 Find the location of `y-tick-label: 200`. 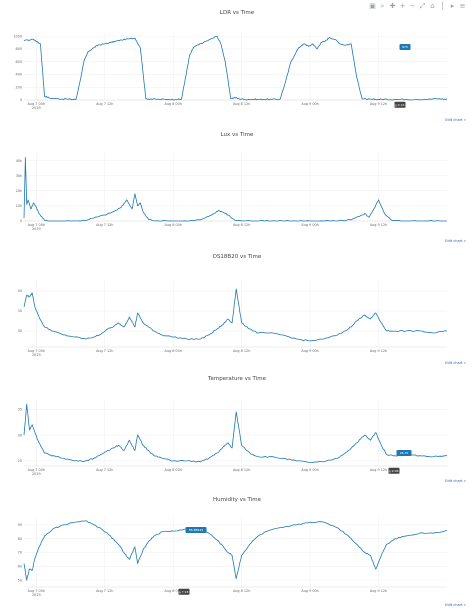

y-tick-label: 200 is located at coordinates (19, 87).